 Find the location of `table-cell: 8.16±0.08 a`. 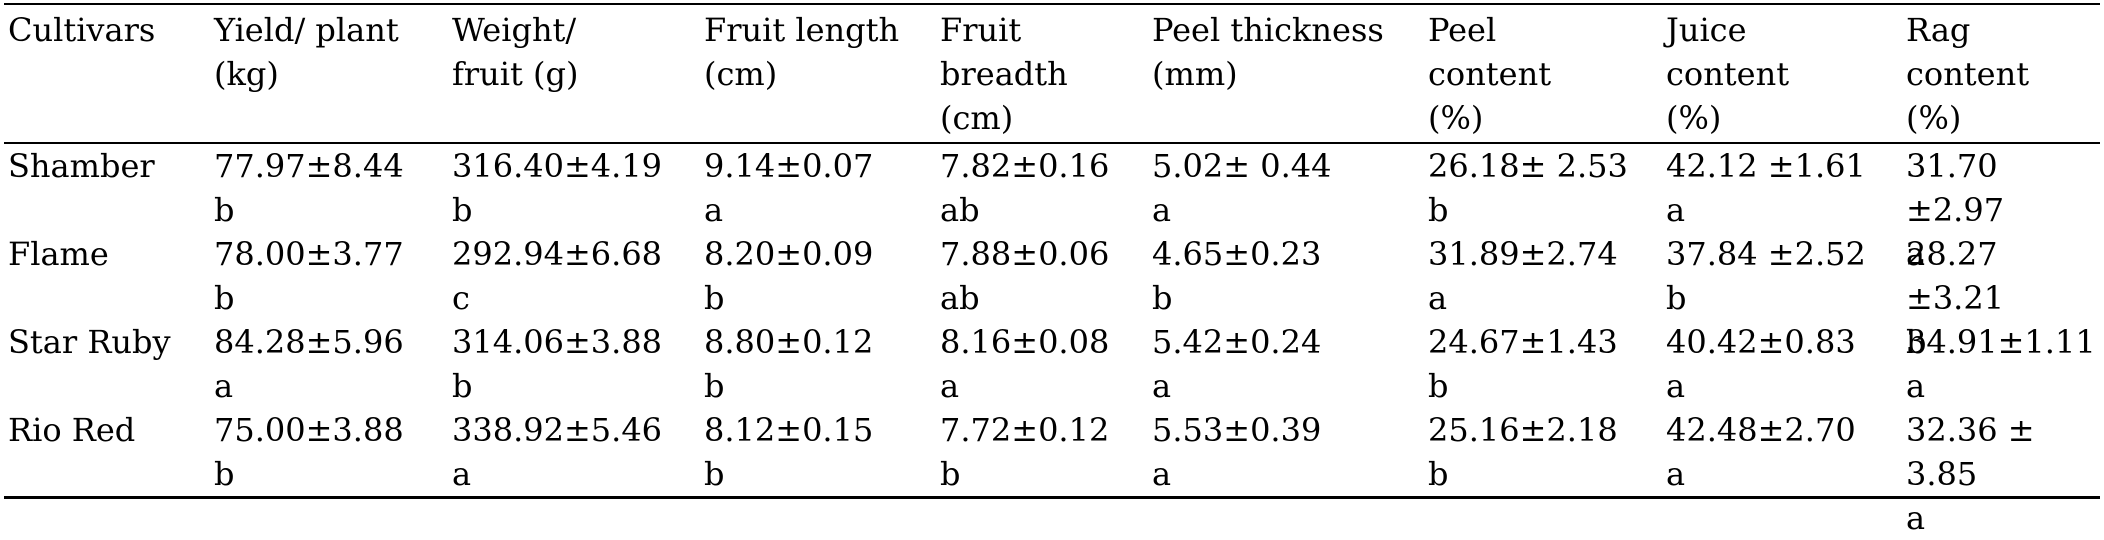

table-cell: 8.16±0.08 a is located at coordinates (1025, 364).